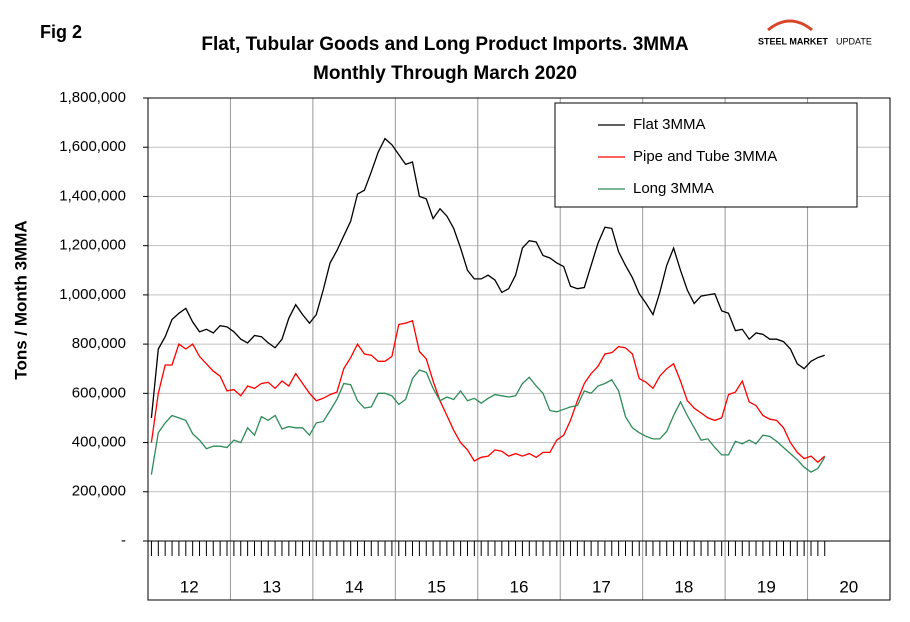 Image resolution: width=910 pixels, height=622 pixels. I want to click on legend-label: Long 3MMA, so click(673, 188).